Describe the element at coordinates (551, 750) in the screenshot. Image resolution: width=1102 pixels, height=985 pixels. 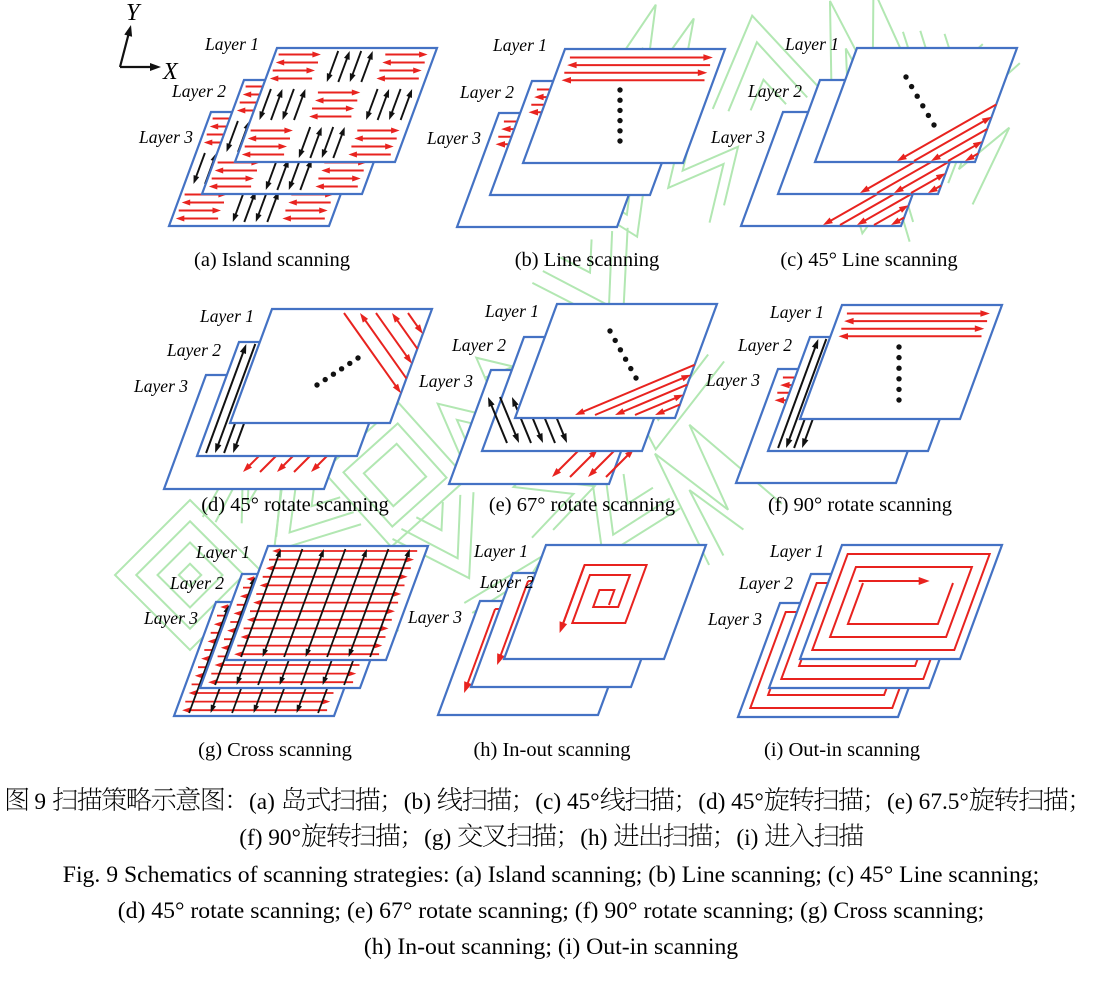
I see `svg-text: (h) In-out scanning` at that location.